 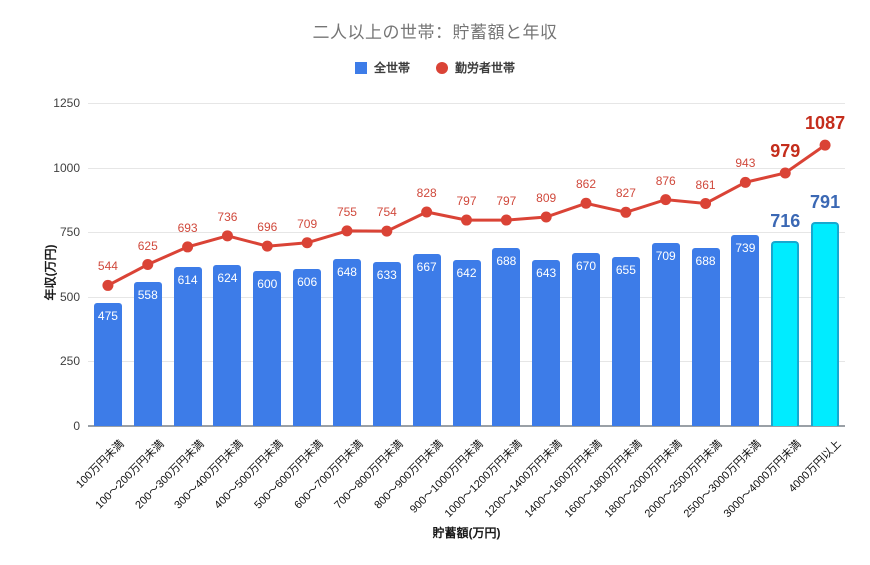 What do you see at coordinates (382, 67) in the screenshot?
I see `legend-item-all-households: 全世帯` at bounding box center [382, 67].